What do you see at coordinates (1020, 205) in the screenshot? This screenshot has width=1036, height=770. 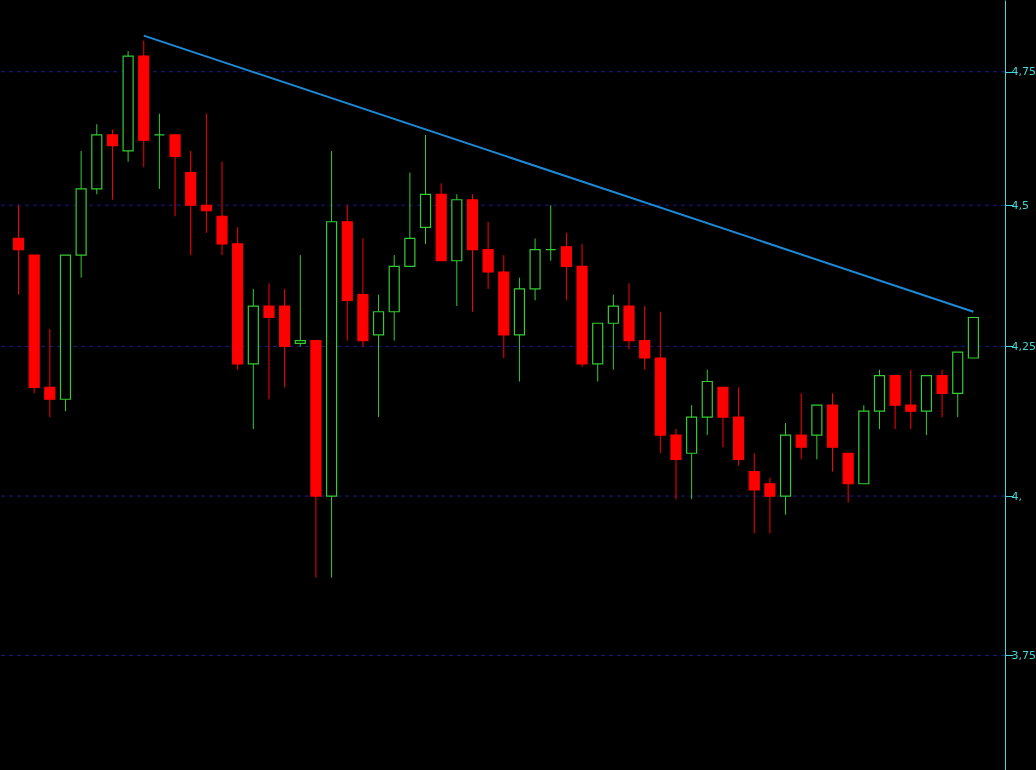 I see `y-tick-label: 4,5` at bounding box center [1020, 205].